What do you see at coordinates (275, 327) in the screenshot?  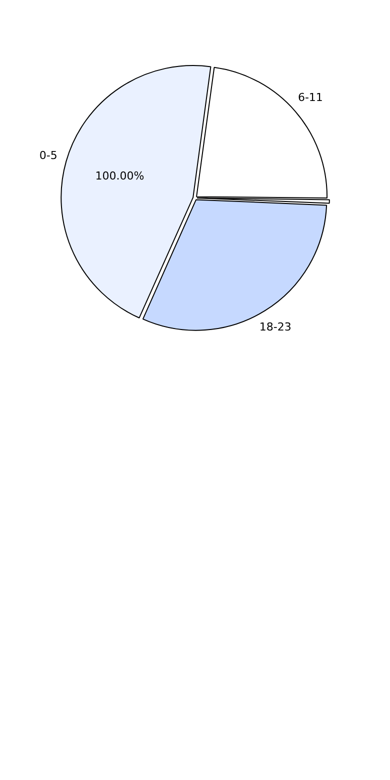 I see `slice-label: 18-23` at bounding box center [275, 327].